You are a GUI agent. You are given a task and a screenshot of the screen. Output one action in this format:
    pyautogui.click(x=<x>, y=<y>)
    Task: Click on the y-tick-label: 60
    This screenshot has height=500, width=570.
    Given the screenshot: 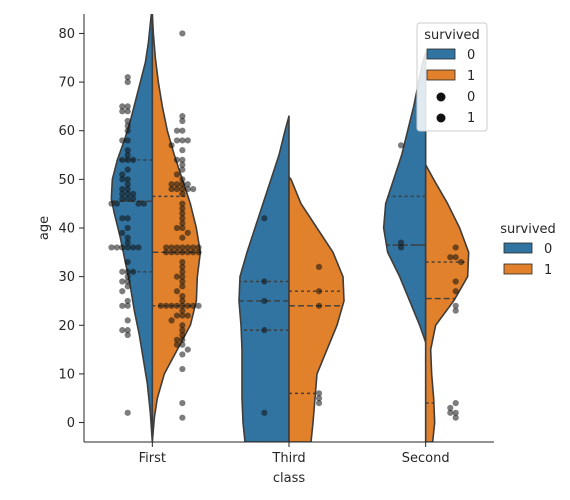 What is the action you would take?
    pyautogui.click(x=66, y=131)
    